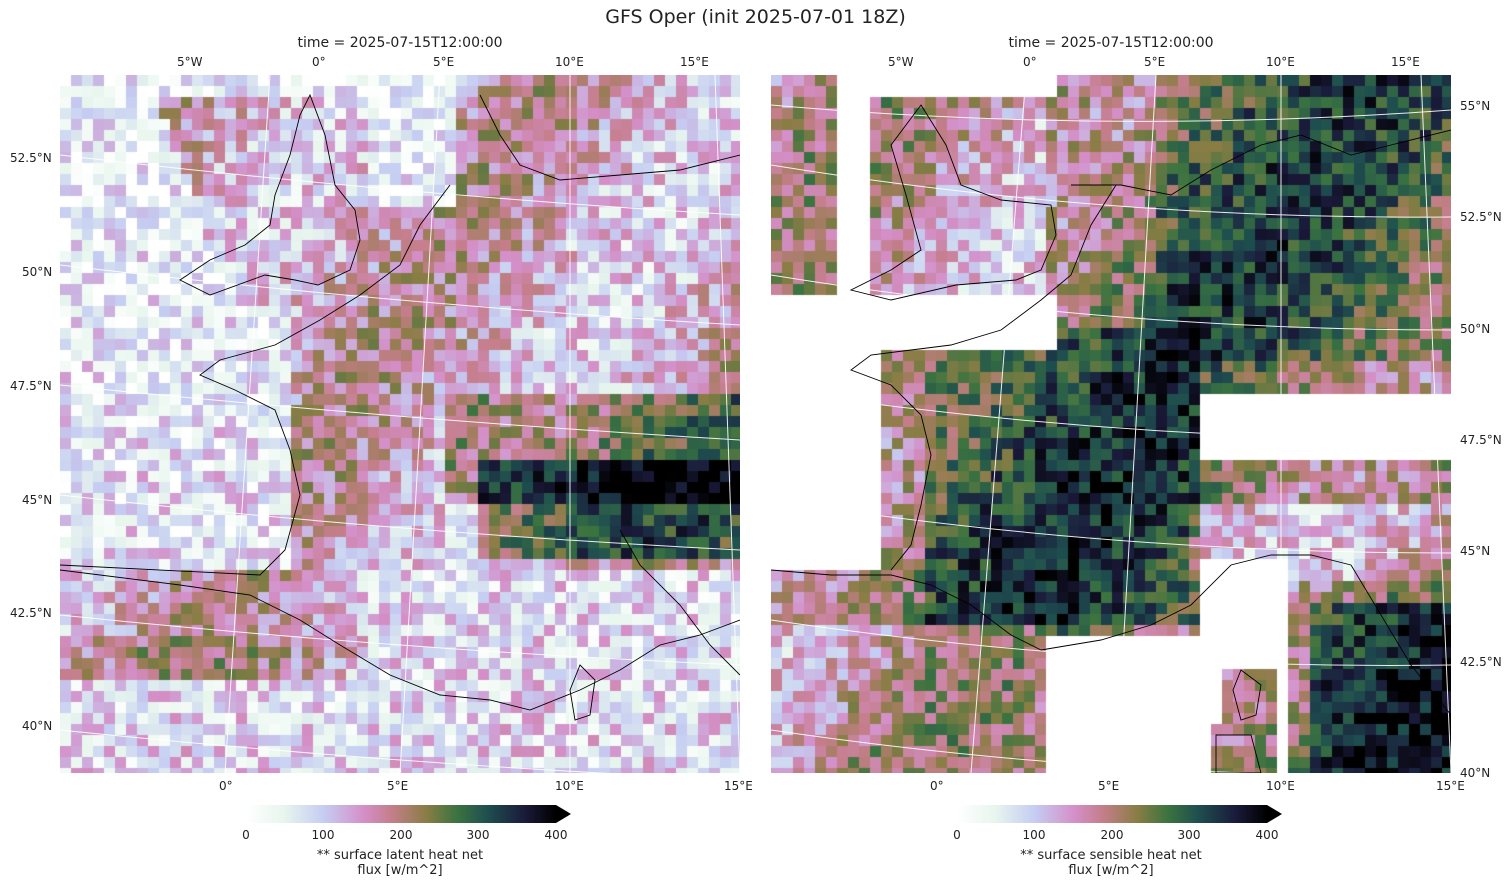 This screenshot has height=889, width=1511. Describe the element at coordinates (906, 610) in the screenshot. I see `coastline-iberia` at that location.